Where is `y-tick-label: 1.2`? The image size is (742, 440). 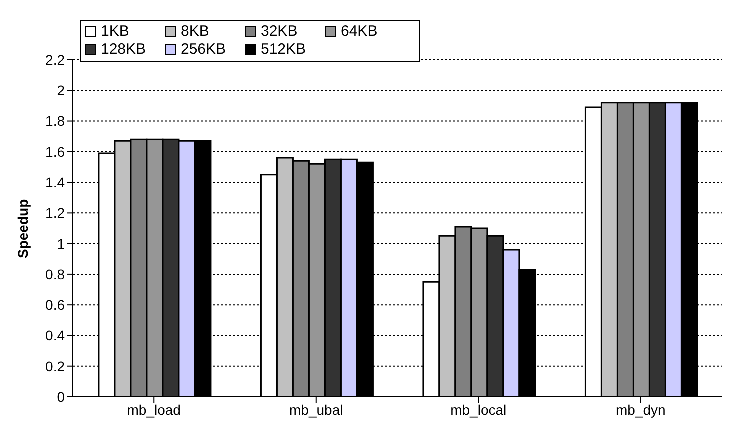
y-tick-label: 1.2 is located at coordinates (56, 213).